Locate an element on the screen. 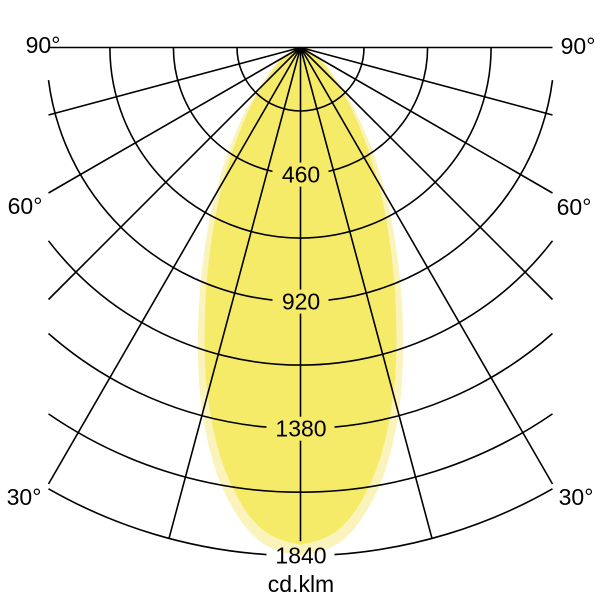 The image size is (600, 600). angle-label-right-60: 60° is located at coordinates (574, 207).